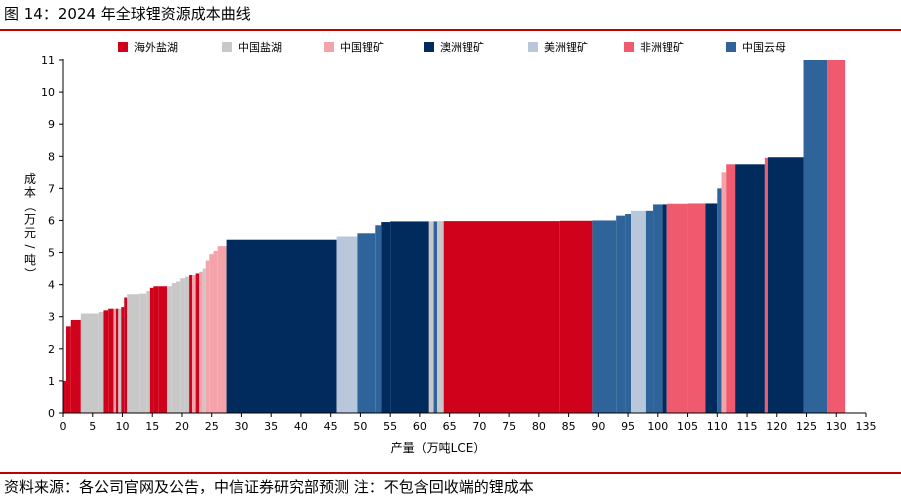 The width and height of the screenshot is (901, 500). Describe the element at coordinates (566, 47) in the screenshot. I see `legend-label: 美洲锂矿` at that location.